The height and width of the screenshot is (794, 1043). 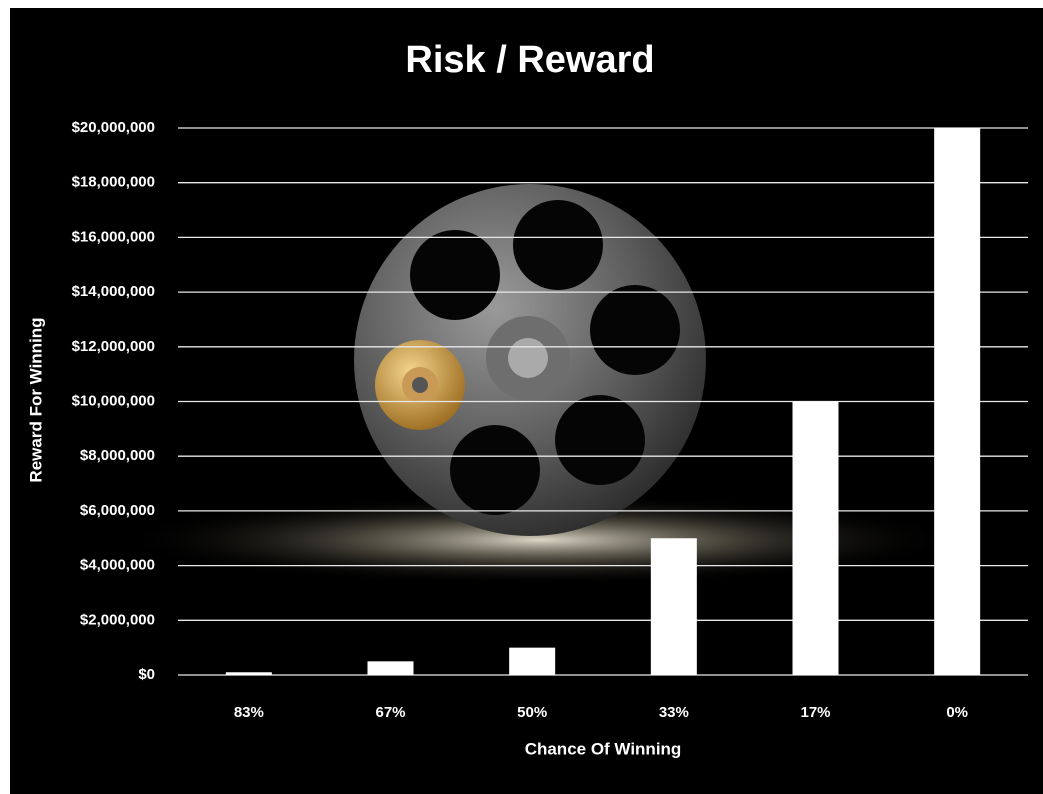 I want to click on y-tick-label: $20,000,000, so click(x=113, y=127).